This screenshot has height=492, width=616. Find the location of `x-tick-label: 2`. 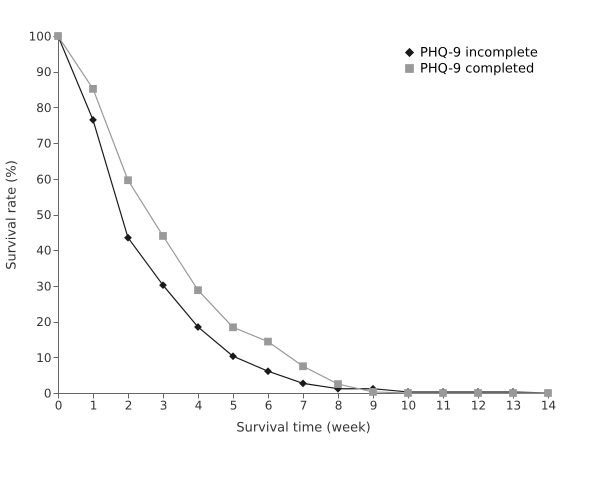

x-tick-label: 2 is located at coordinates (128, 405).